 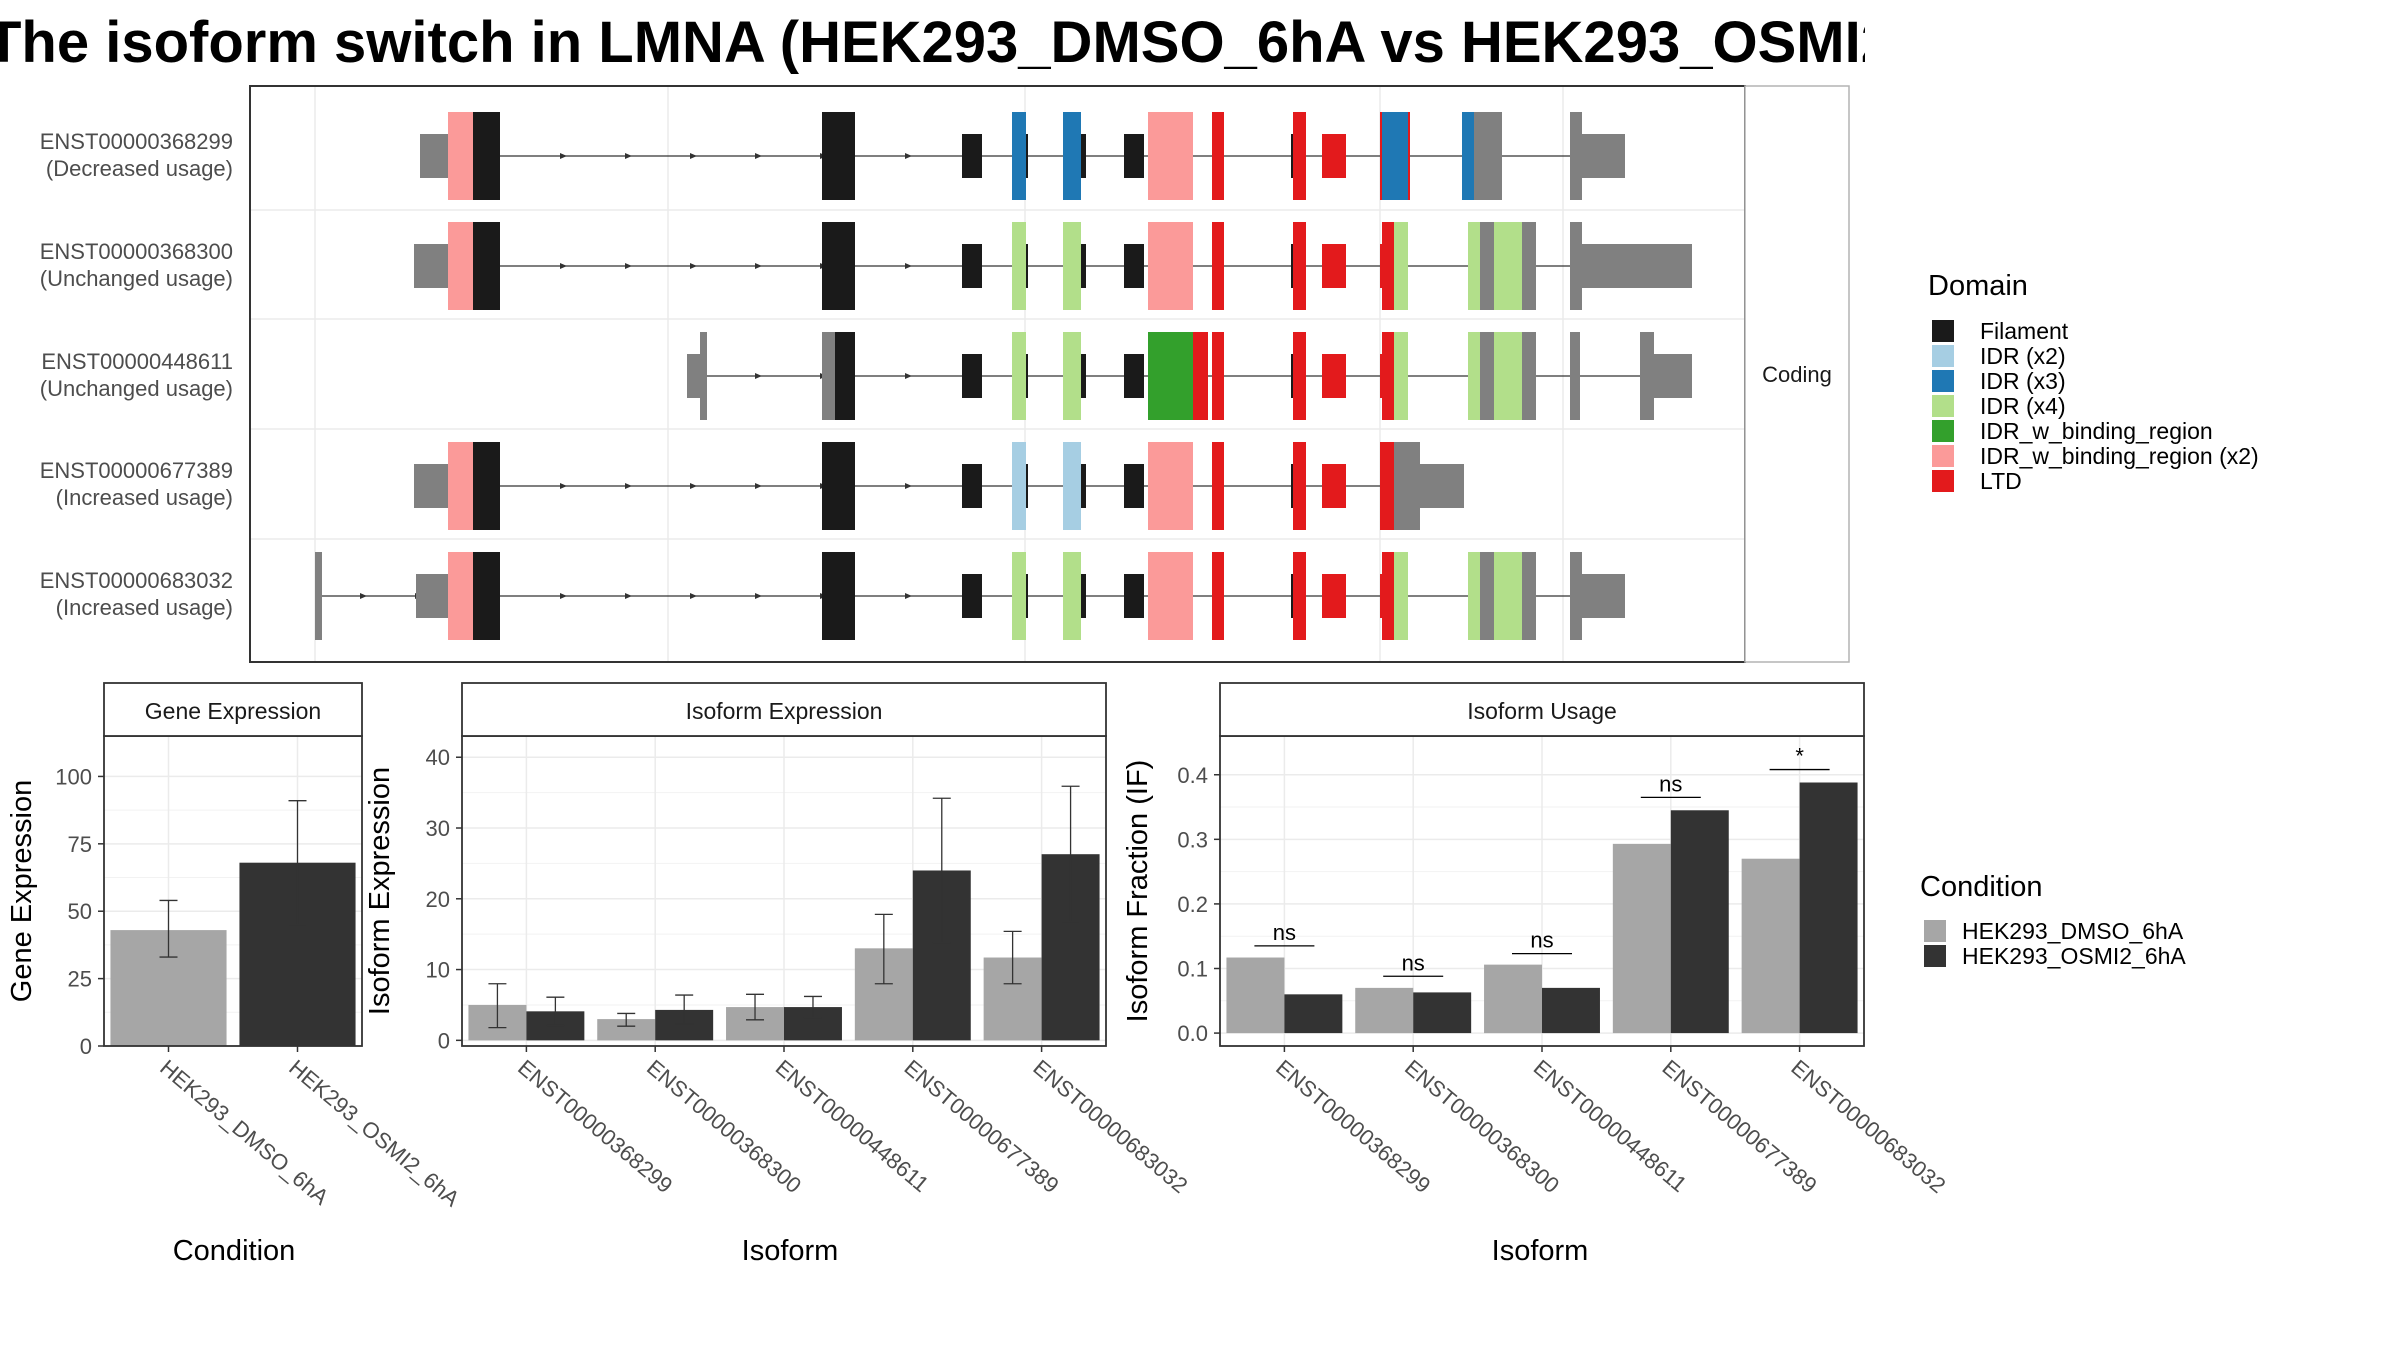 I want to click on legend-label: IDR_w_binding_region (x2), so click(x=2119, y=456).